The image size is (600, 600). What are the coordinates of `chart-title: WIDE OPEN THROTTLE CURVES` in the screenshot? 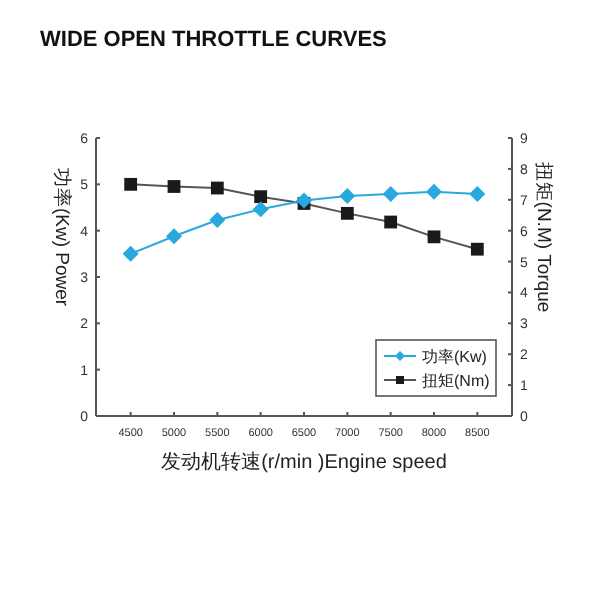 It's located at (213, 40).